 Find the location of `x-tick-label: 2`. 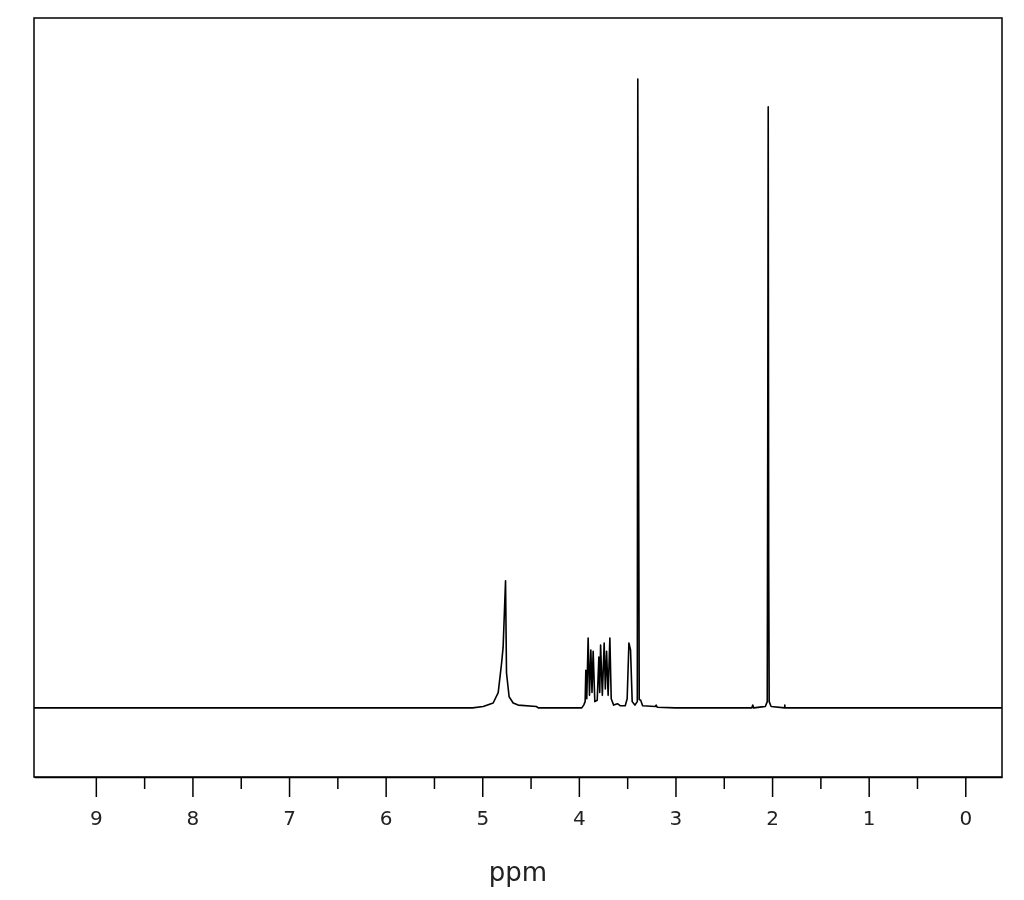

x-tick-label: 2 is located at coordinates (772, 818).